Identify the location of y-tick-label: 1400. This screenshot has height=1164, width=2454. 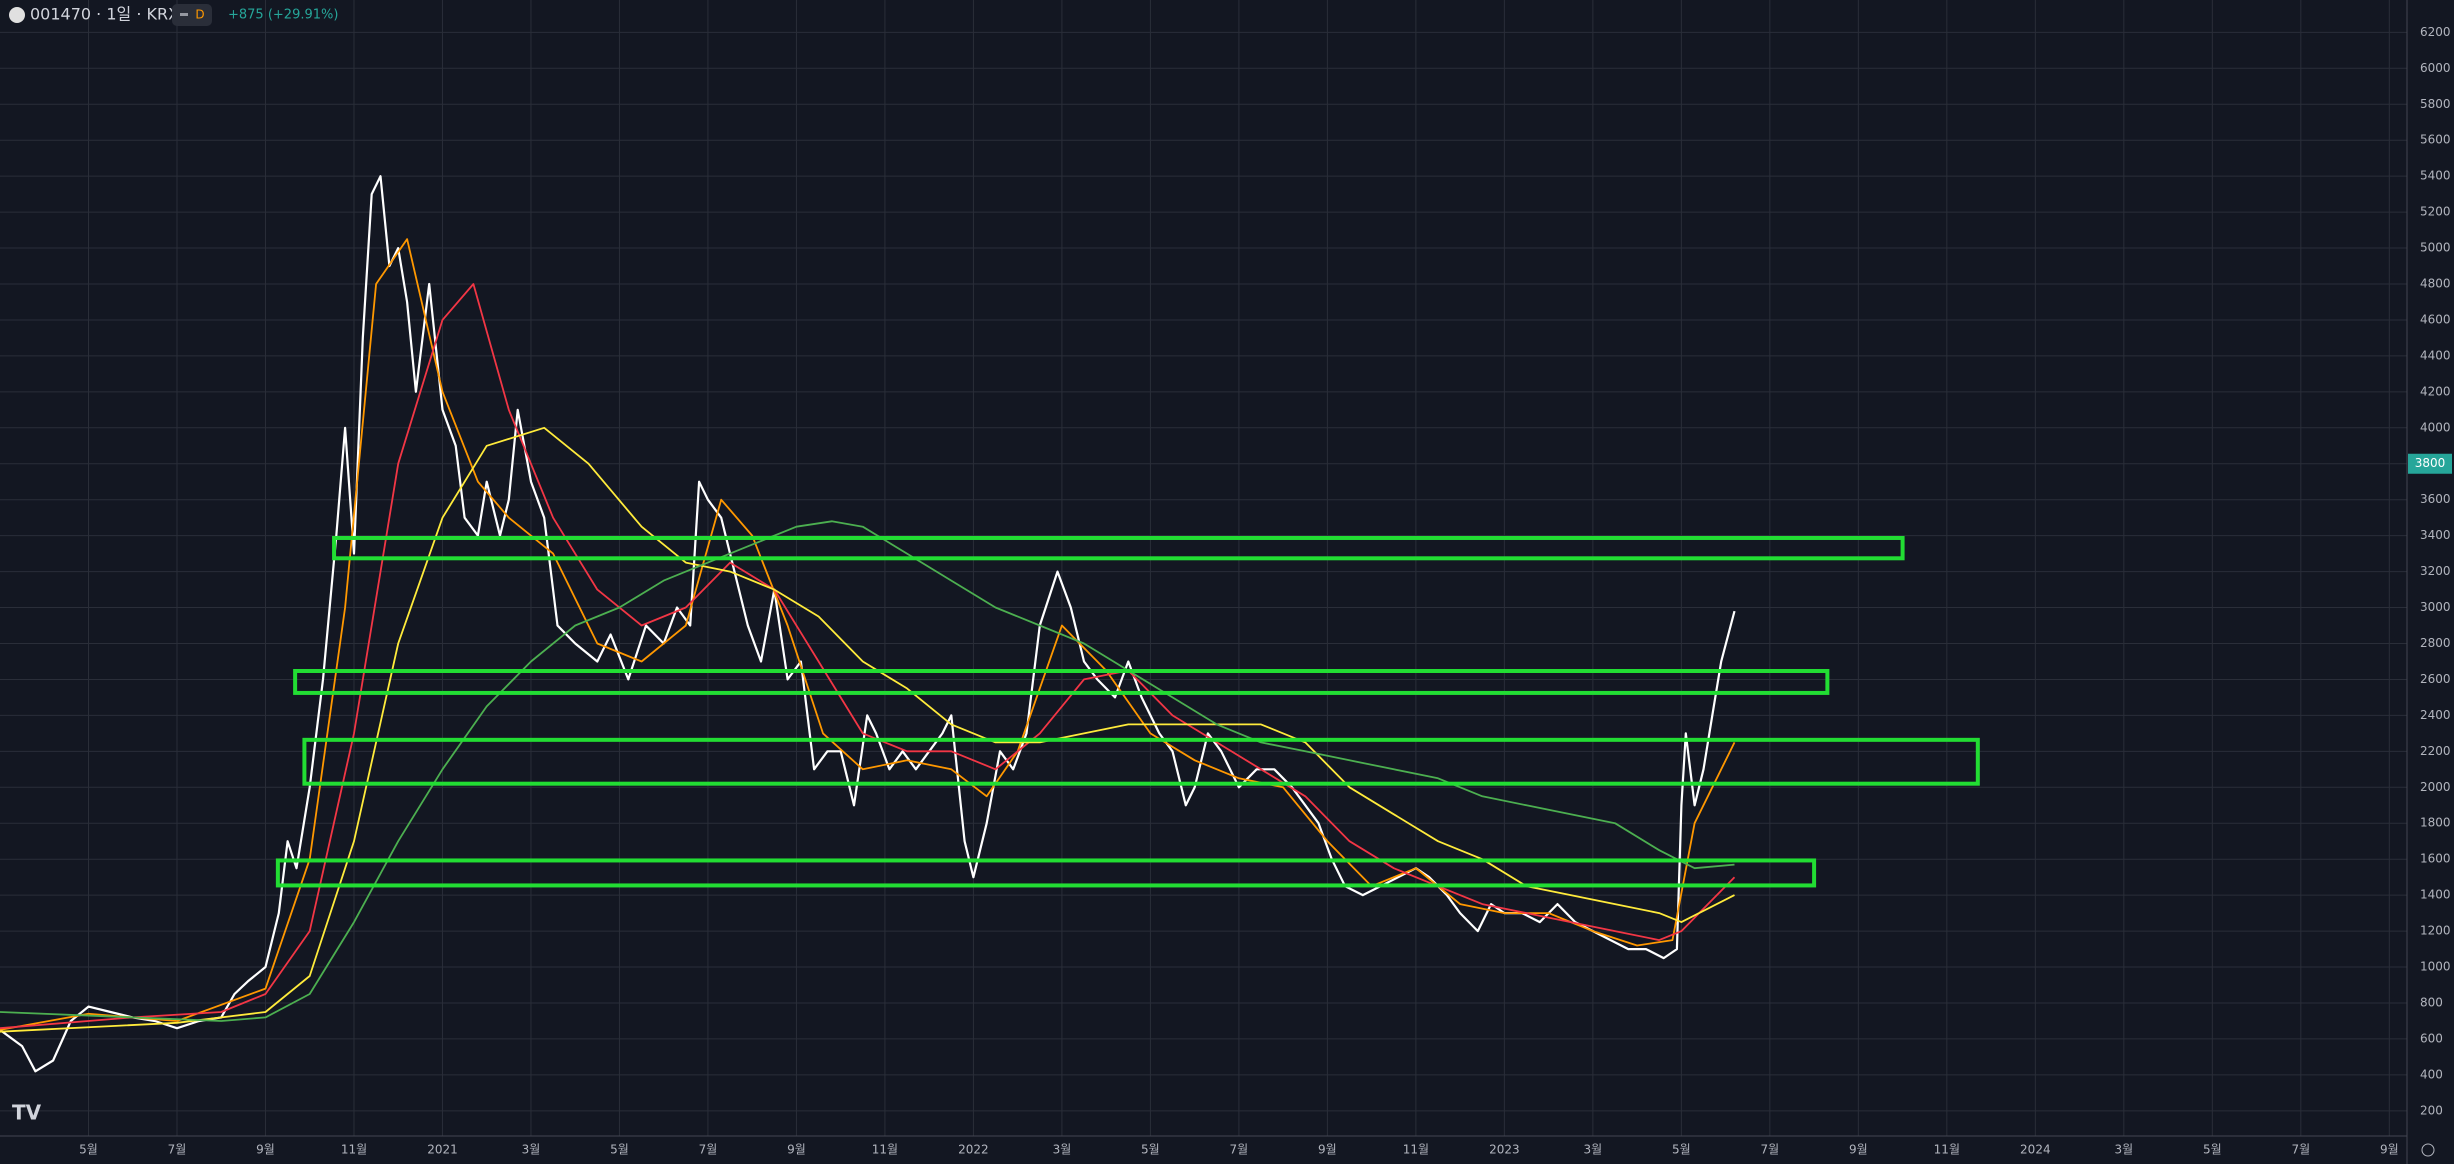
(2435, 895).